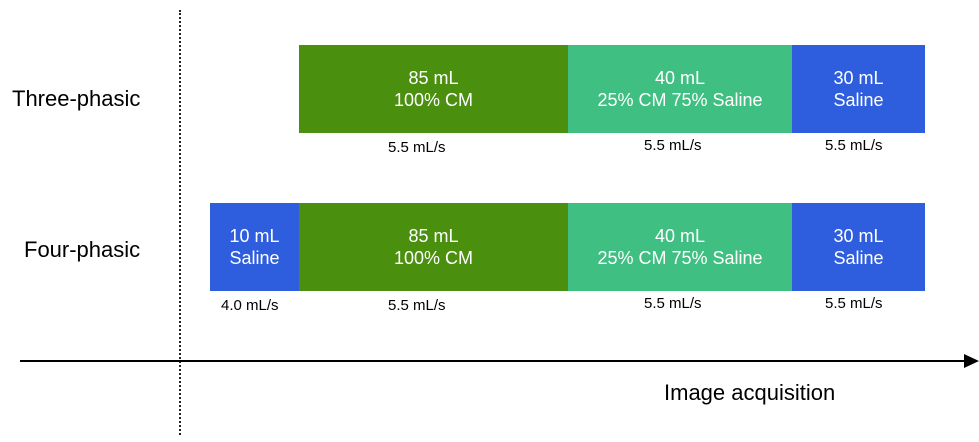 Image resolution: width=979 pixels, height=442 pixels. Describe the element at coordinates (417, 305) in the screenshot. I see `four-phasic-rate-contrast-100: 5.5 mL/s` at that location.